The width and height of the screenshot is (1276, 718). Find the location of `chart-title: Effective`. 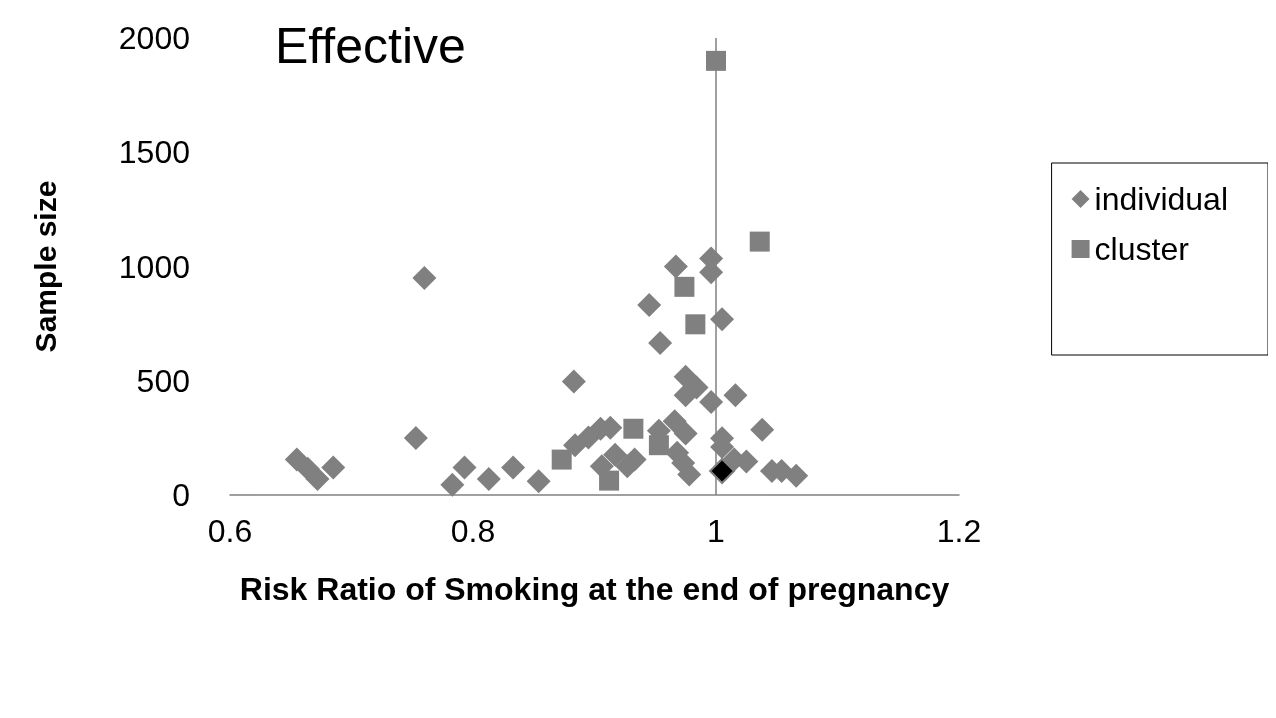

chart-title: Effective is located at coordinates (370, 46).